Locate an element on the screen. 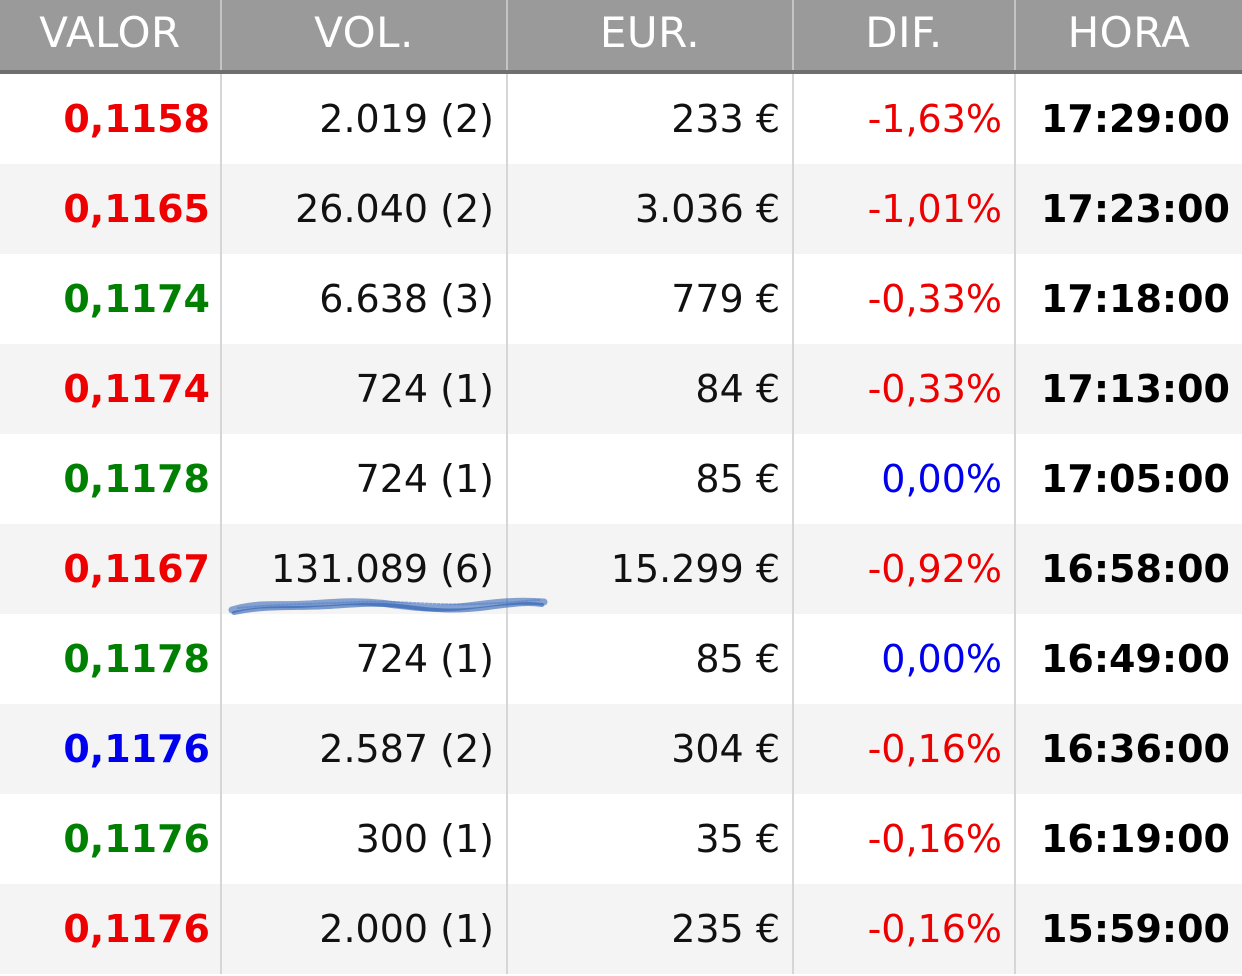  cell-eur: 779 € is located at coordinates (651, 299).